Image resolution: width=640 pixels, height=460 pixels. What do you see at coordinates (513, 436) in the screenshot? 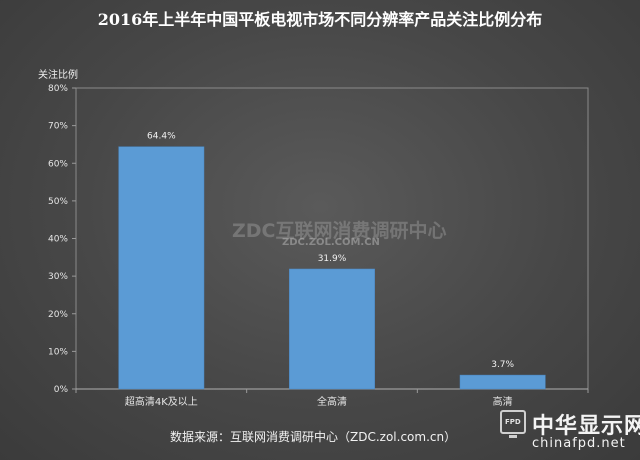
I see `monitor-stand-icon` at bounding box center [513, 436].